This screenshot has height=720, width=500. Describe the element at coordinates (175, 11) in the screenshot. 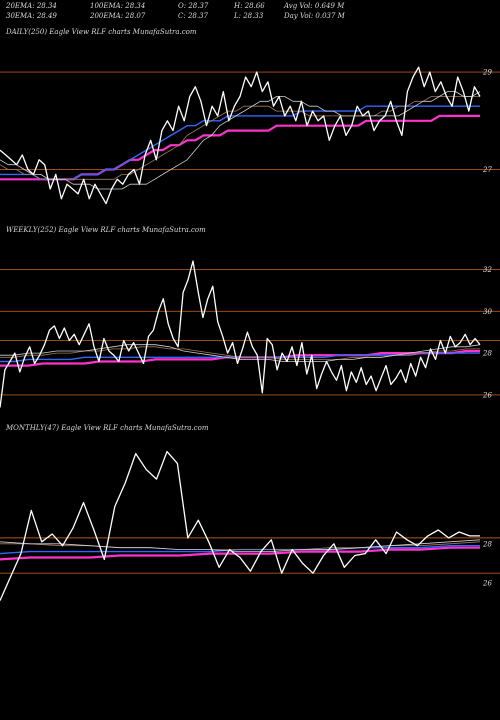

I see `header-stats: 20EMA: 28.34 100EMA: 28.34 O: 28.37 H` at that location.